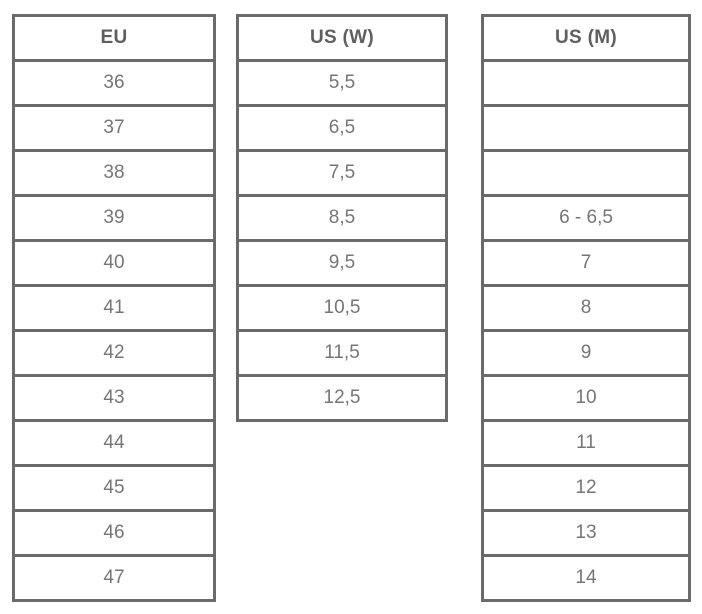 The image size is (702, 614). I want to click on size-cell: 7, so click(586, 263).